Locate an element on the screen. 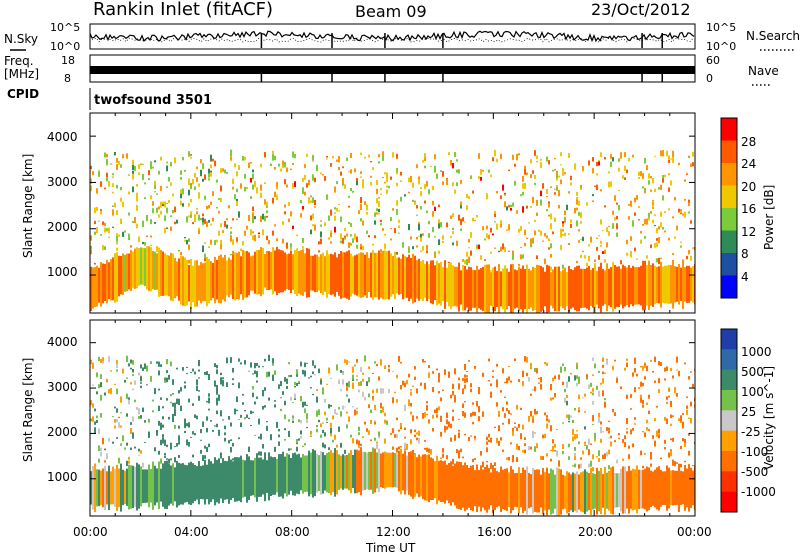 The height and width of the screenshot is (554, 800). cpid-panel: CPID twofsound 3501 is located at coordinates (109, 98).